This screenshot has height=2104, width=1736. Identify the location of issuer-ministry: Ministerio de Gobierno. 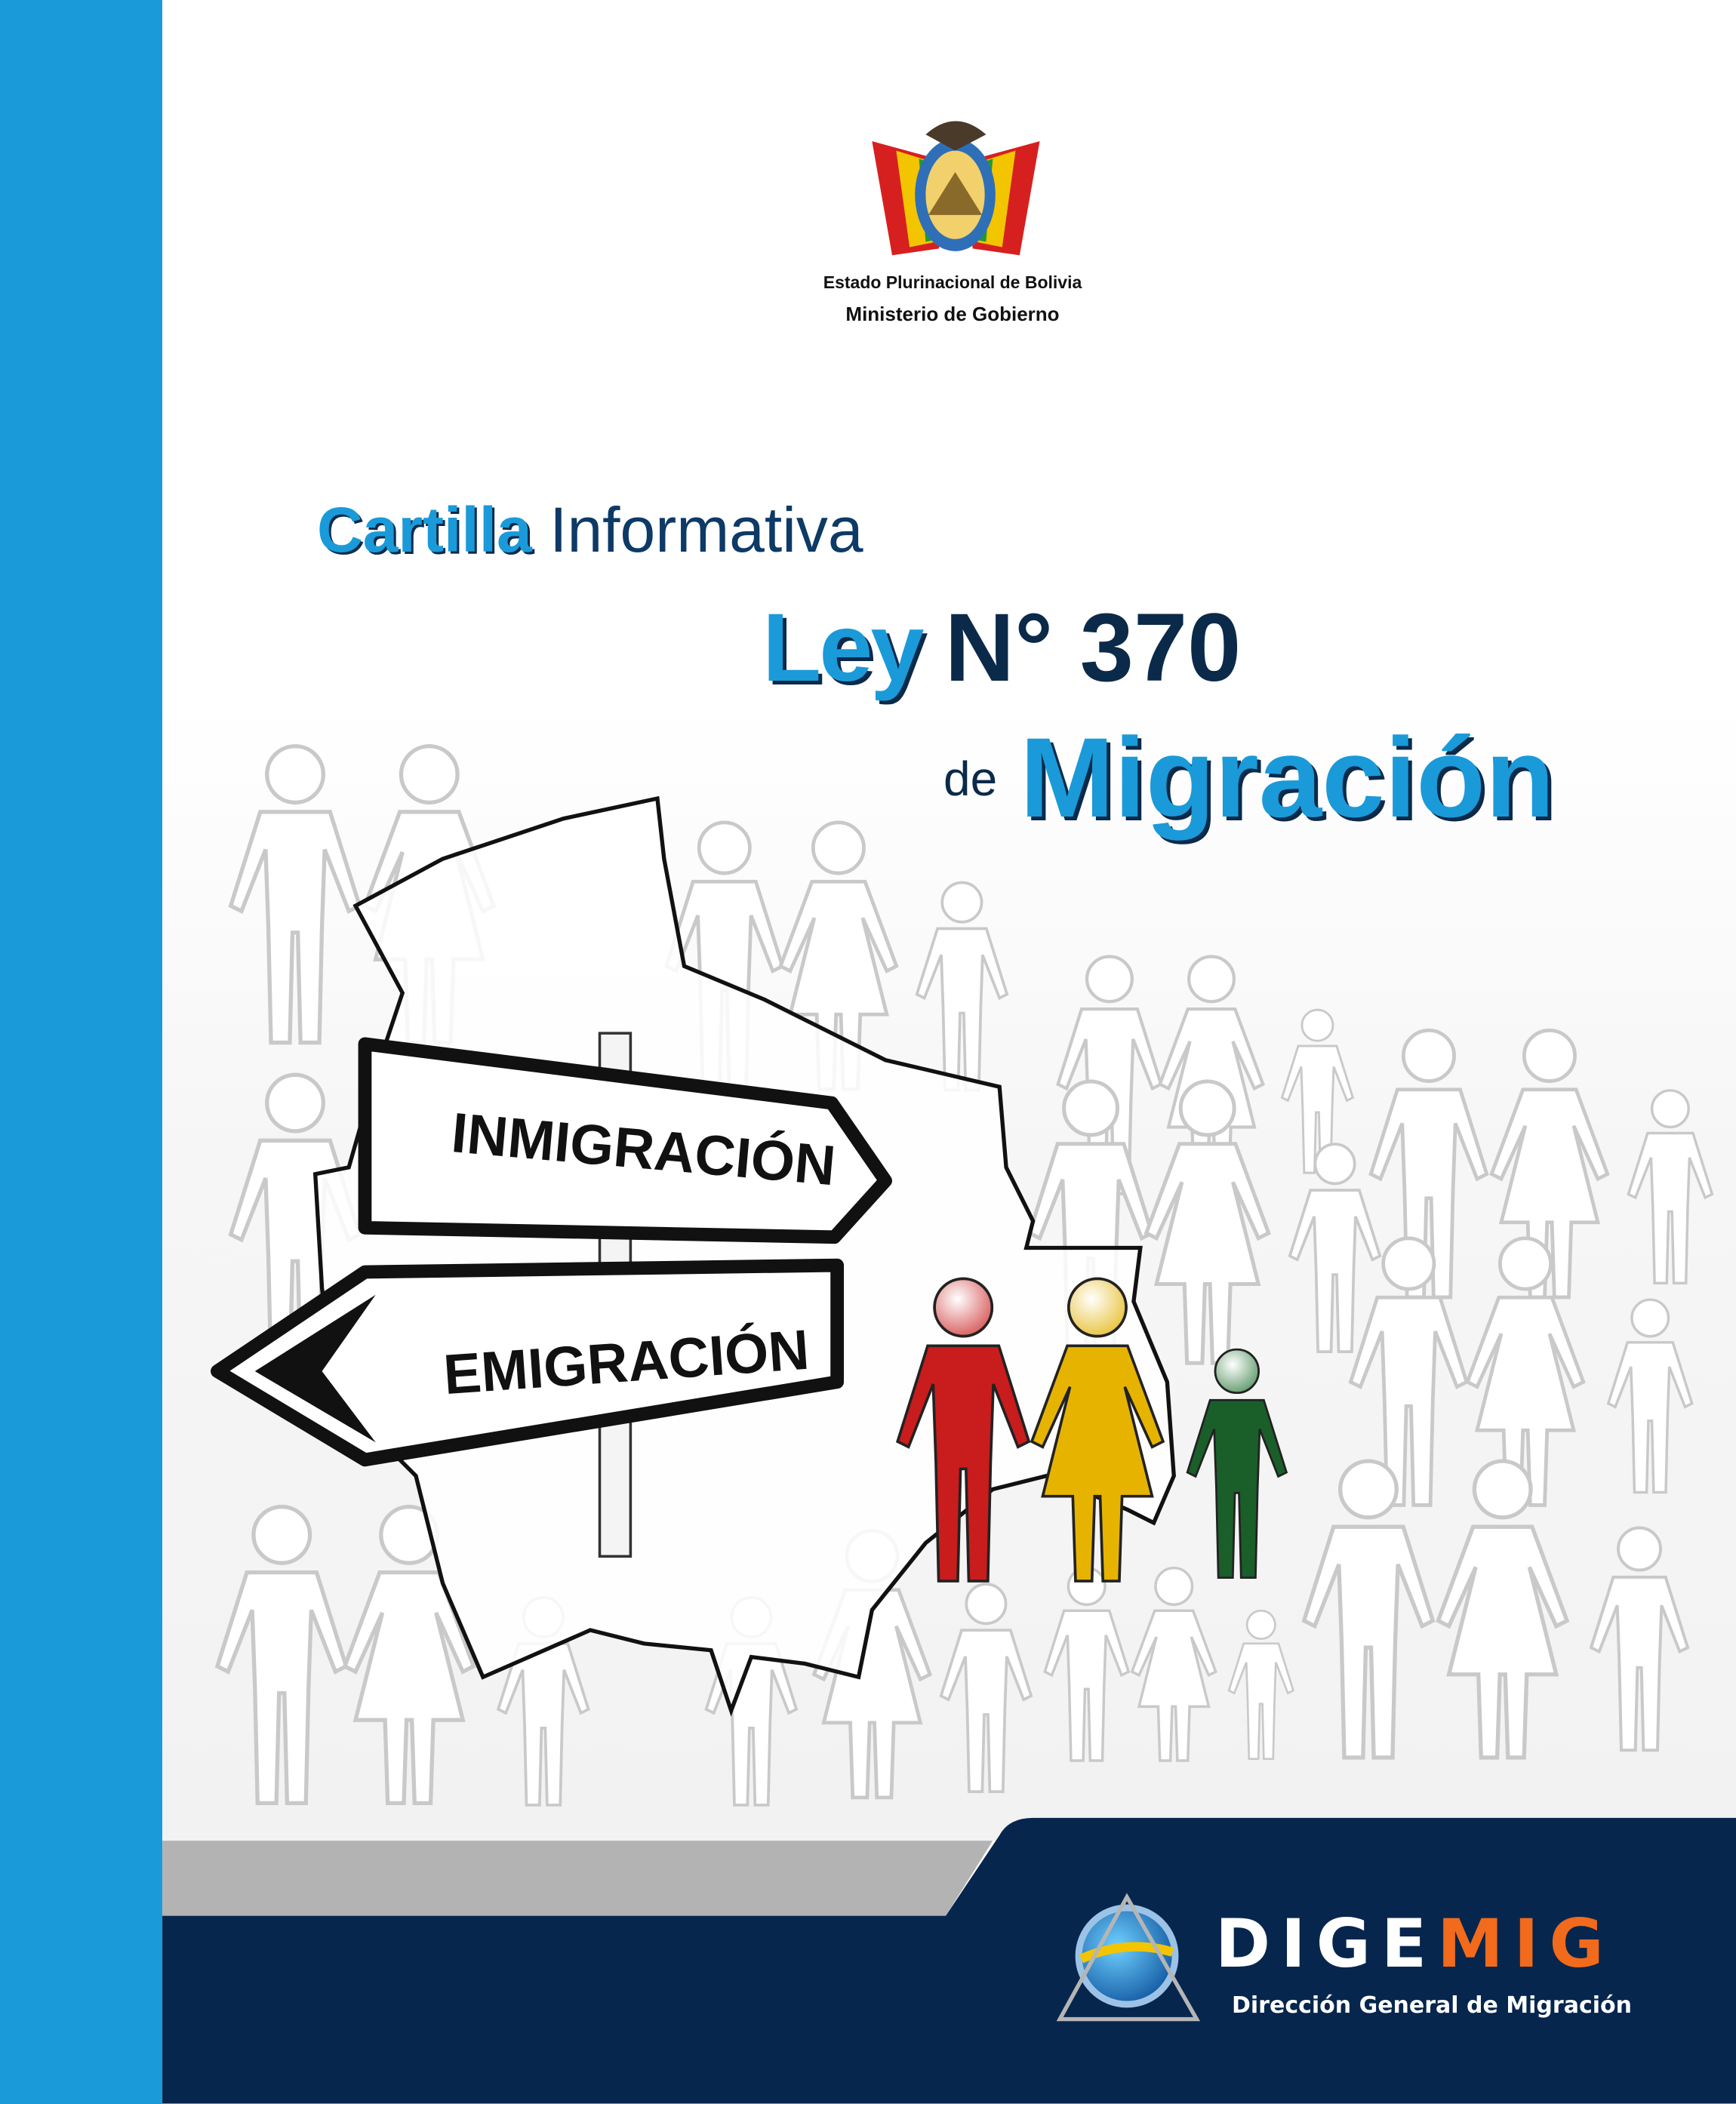
(953, 314).